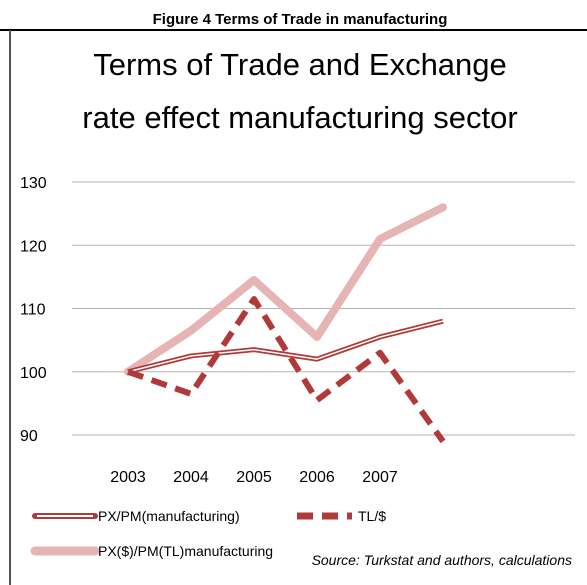 The height and width of the screenshot is (585, 587). I want to click on x-tick-label: 2007, so click(380, 477).